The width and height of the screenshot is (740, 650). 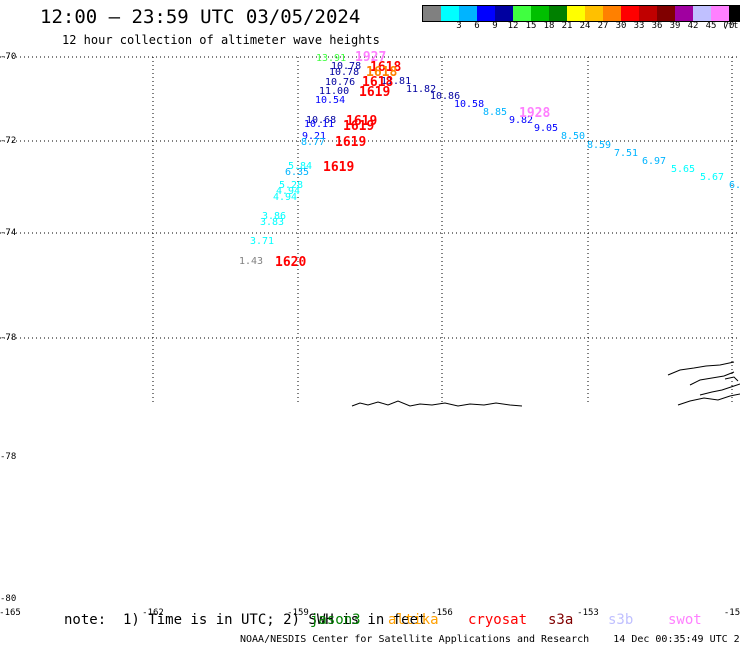 What do you see at coordinates (603, 26) in the screenshot?
I see `color-scale-label: 27` at bounding box center [603, 26].